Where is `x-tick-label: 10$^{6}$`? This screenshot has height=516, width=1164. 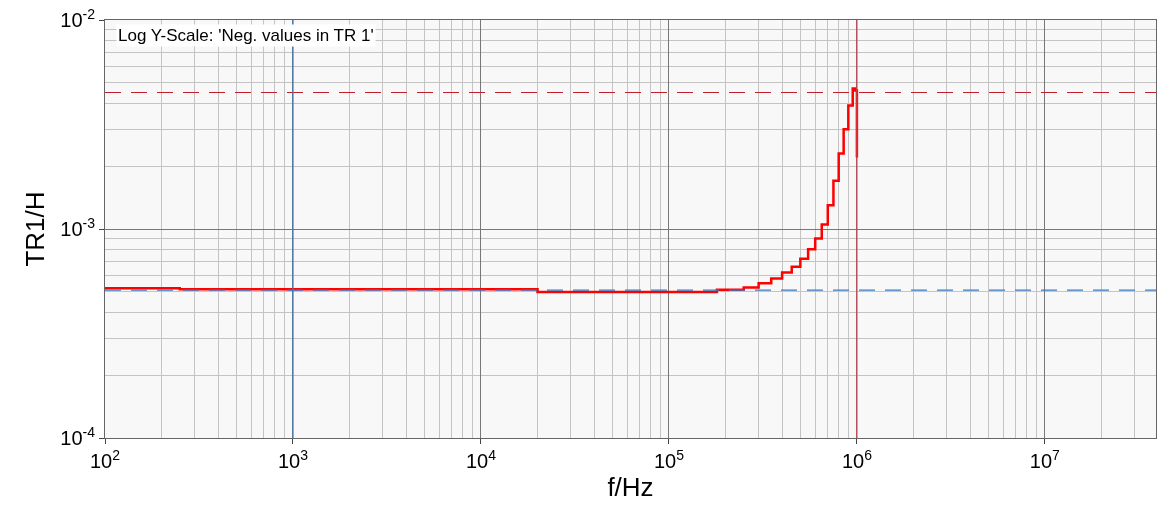
x-tick-label: 10$^{6}$ is located at coordinates (857, 459).